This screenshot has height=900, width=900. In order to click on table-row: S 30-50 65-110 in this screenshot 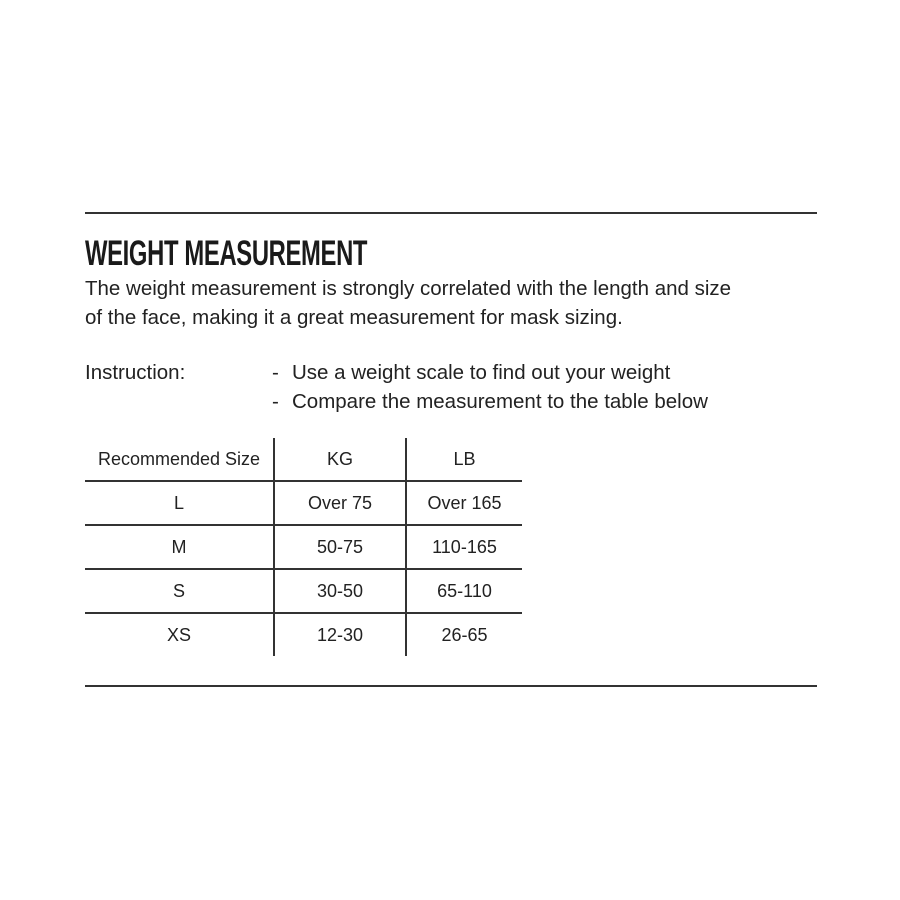, I will do `click(303, 591)`.